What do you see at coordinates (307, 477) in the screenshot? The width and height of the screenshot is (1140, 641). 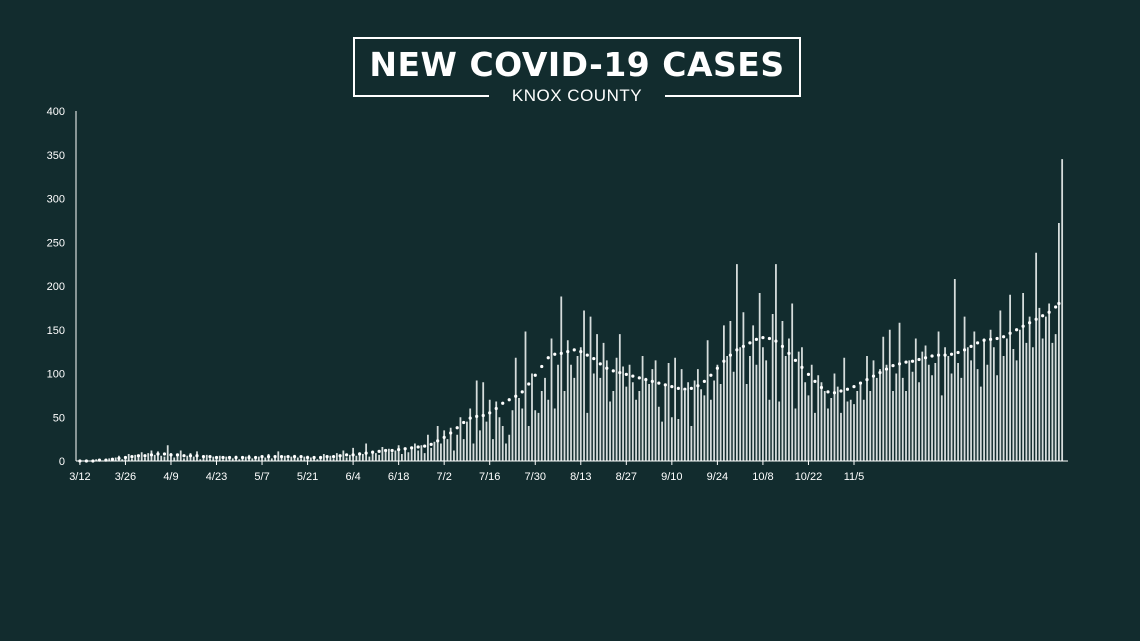 I see `x-tick-label: 5/21` at bounding box center [307, 477].